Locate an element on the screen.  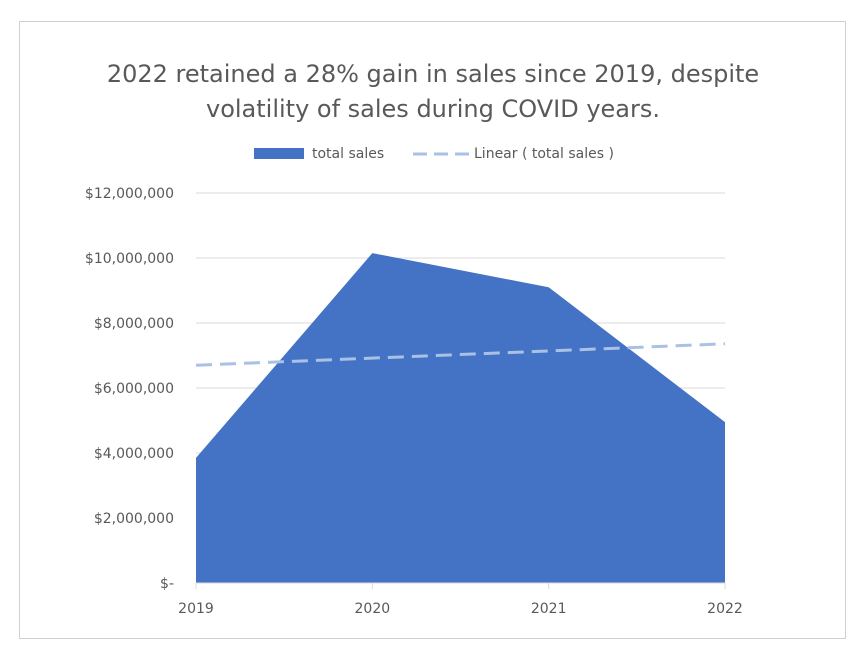
x-tick-label: 2022 is located at coordinates (725, 609).